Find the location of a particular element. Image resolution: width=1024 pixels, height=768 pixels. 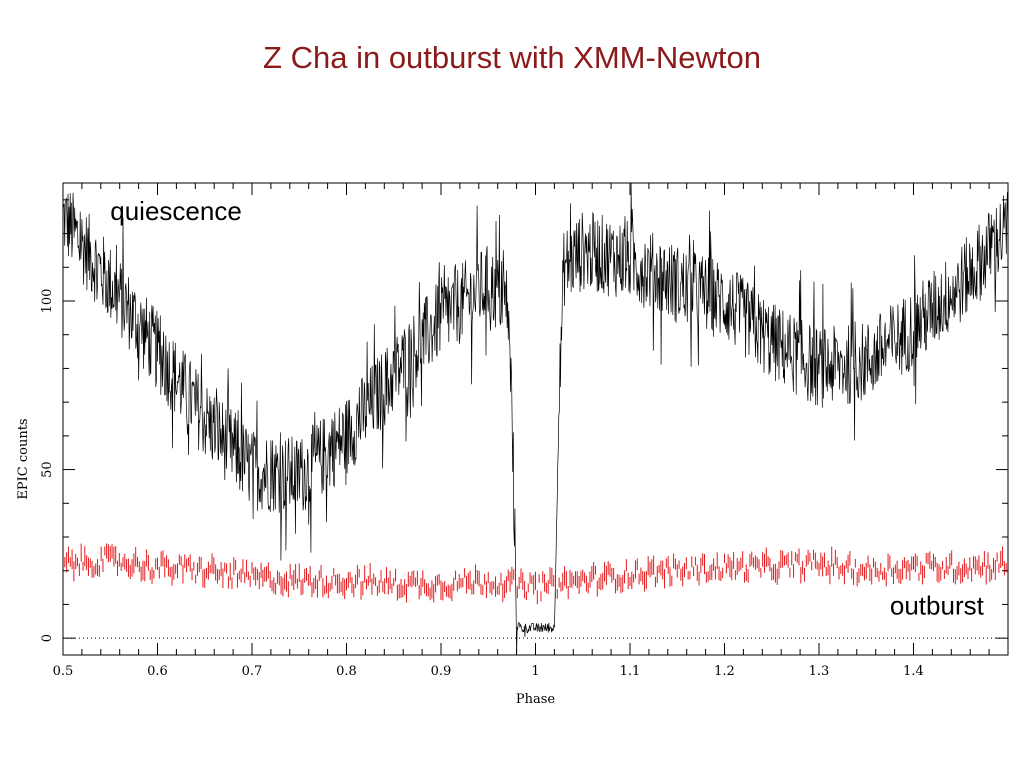

x-tick-label: 1.1 is located at coordinates (630, 671).